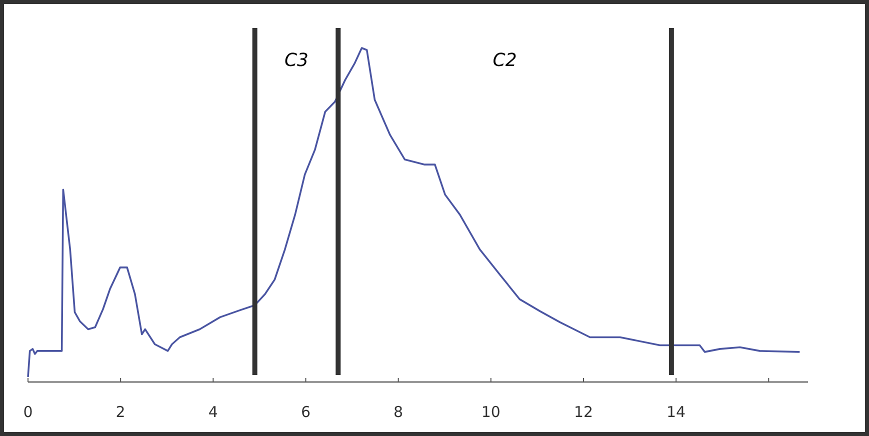 The height and width of the screenshot is (436, 869). Describe the element at coordinates (490, 412) in the screenshot. I see `x-tick-label: 10` at that location.